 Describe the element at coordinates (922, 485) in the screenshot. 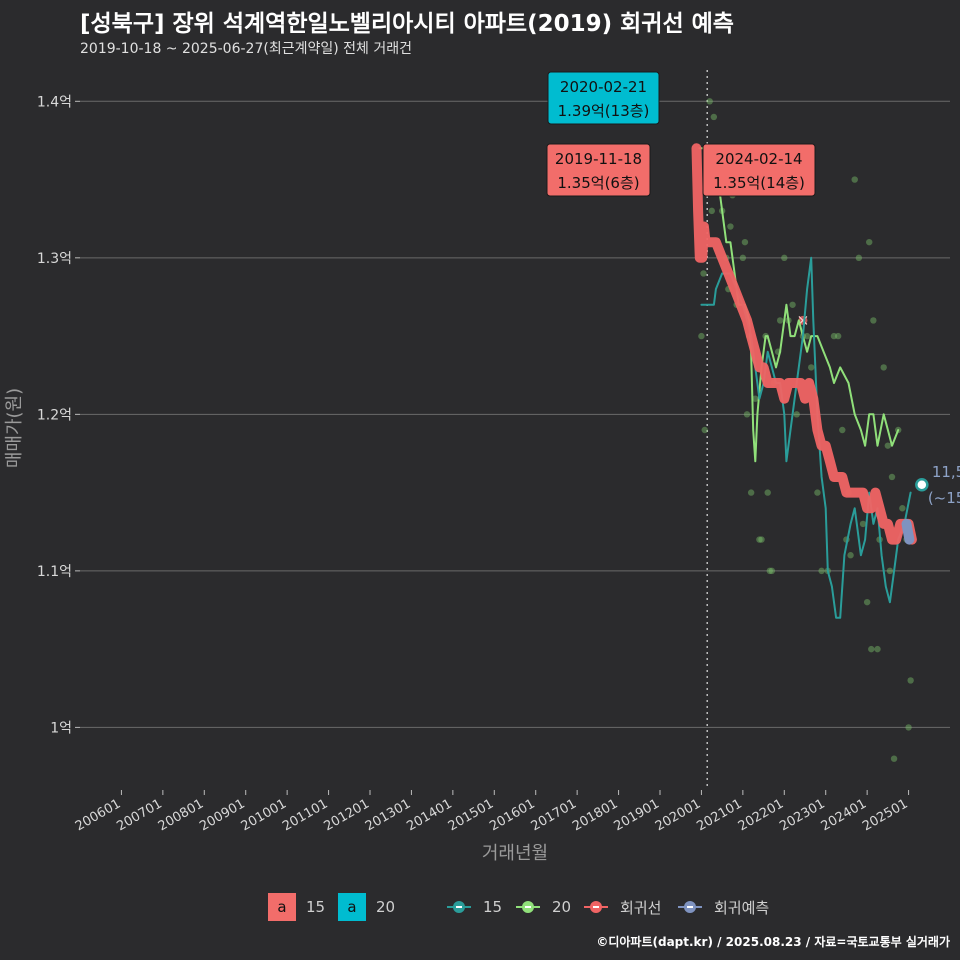

I see `last-point-marker` at that location.